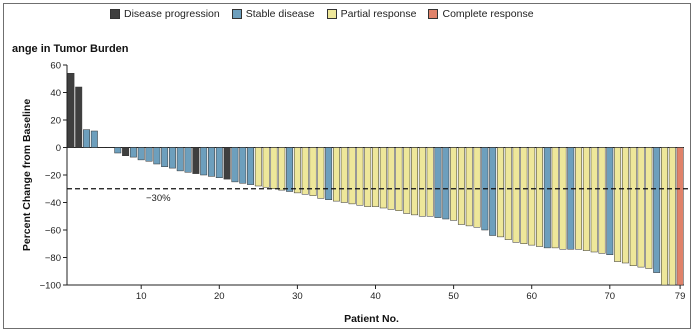 The height and width of the screenshot is (334, 696). I want to click on y-tick-label: −40, so click(53, 203).